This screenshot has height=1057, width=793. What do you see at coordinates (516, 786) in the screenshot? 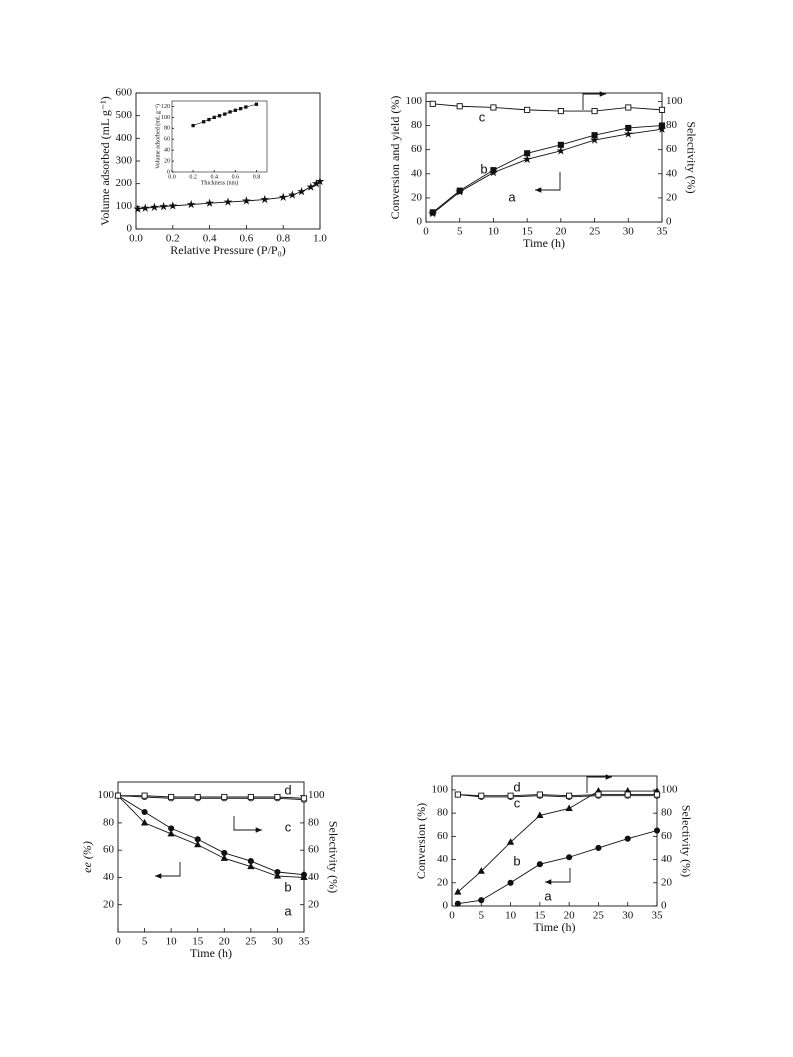
I see `series-label: d` at bounding box center [516, 786].